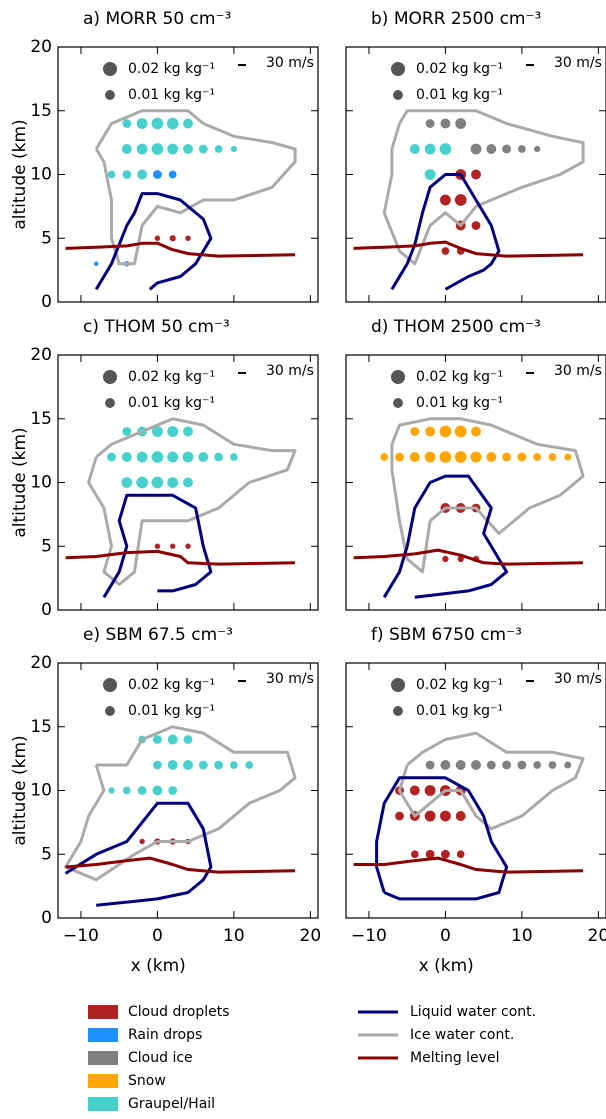 This screenshot has height=1119, width=606. I want to click on panel-title: a) MORR 50 cm⁻³, so click(157, 19).